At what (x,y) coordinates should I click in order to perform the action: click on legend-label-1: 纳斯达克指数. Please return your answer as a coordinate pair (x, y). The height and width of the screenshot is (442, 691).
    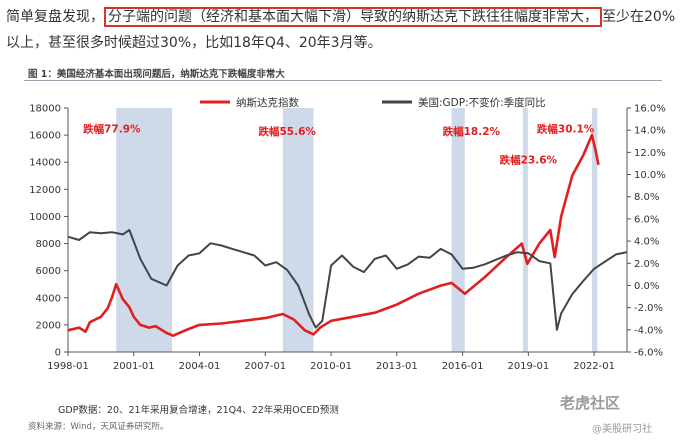
    Looking at the image, I should click on (267, 102).